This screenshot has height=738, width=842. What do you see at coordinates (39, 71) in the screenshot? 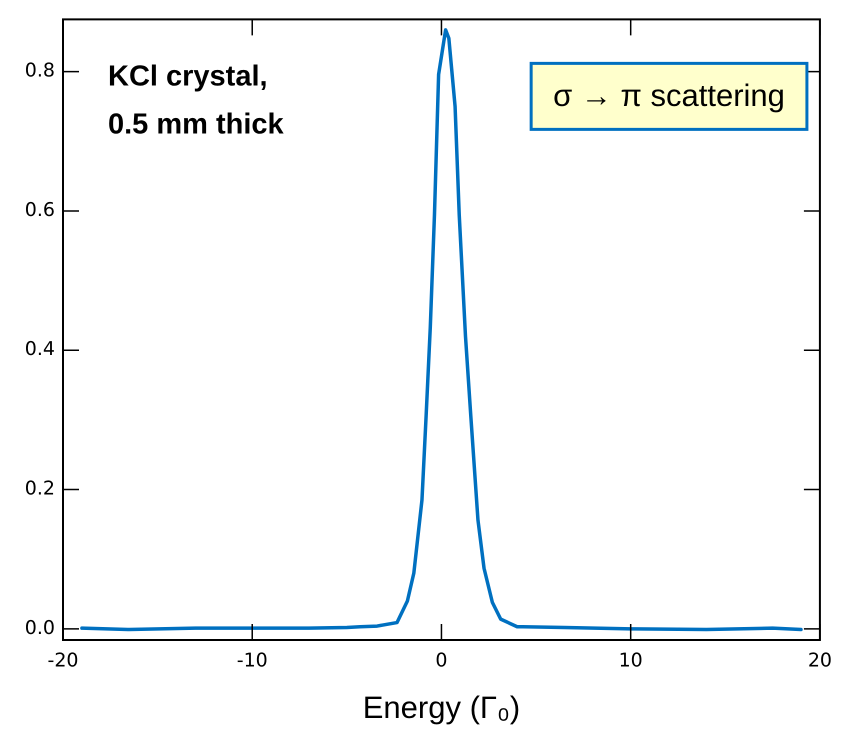
I see `y-tick-label: 0.8` at bounding box center [39, 71].